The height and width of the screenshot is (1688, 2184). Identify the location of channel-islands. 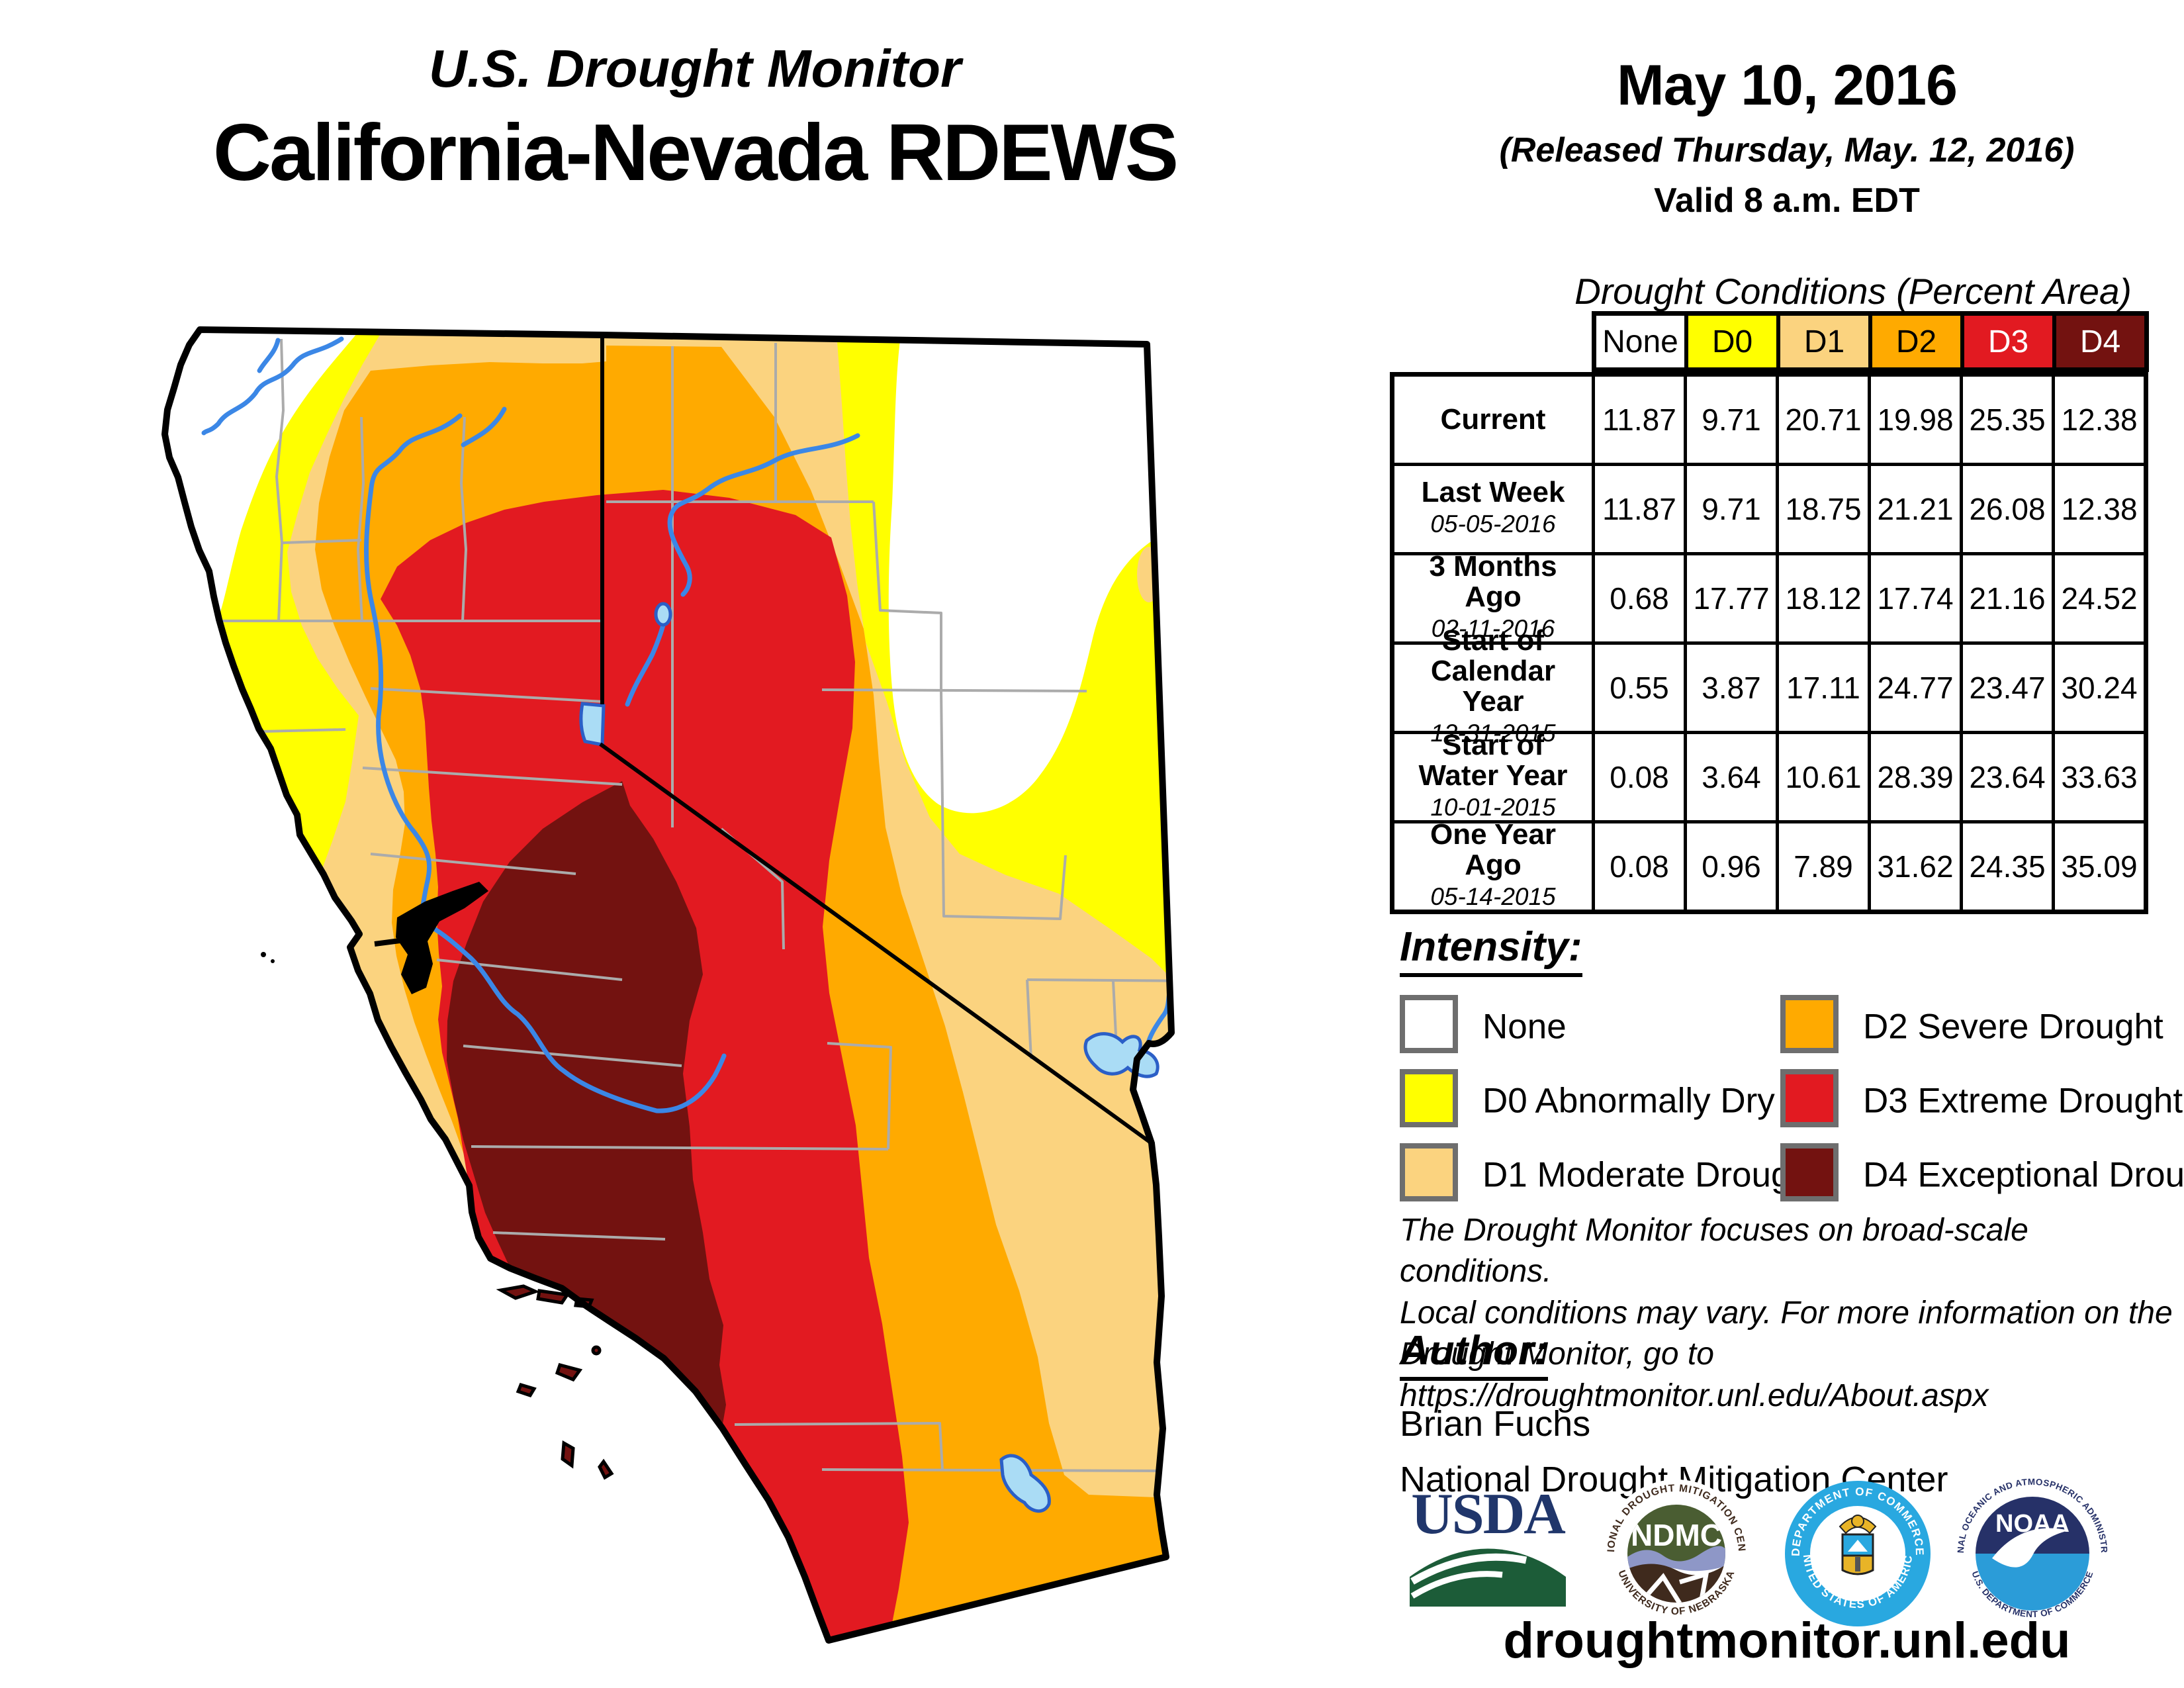
(437, 1216).